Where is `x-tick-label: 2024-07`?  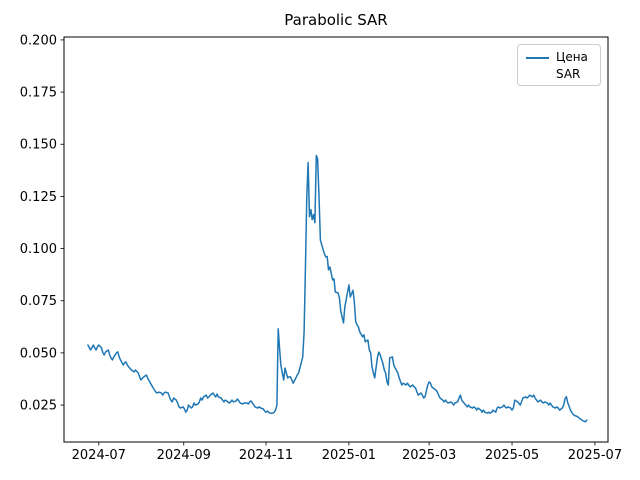 x-tick-label: 2024-07 is located at coordinates (99, 455).